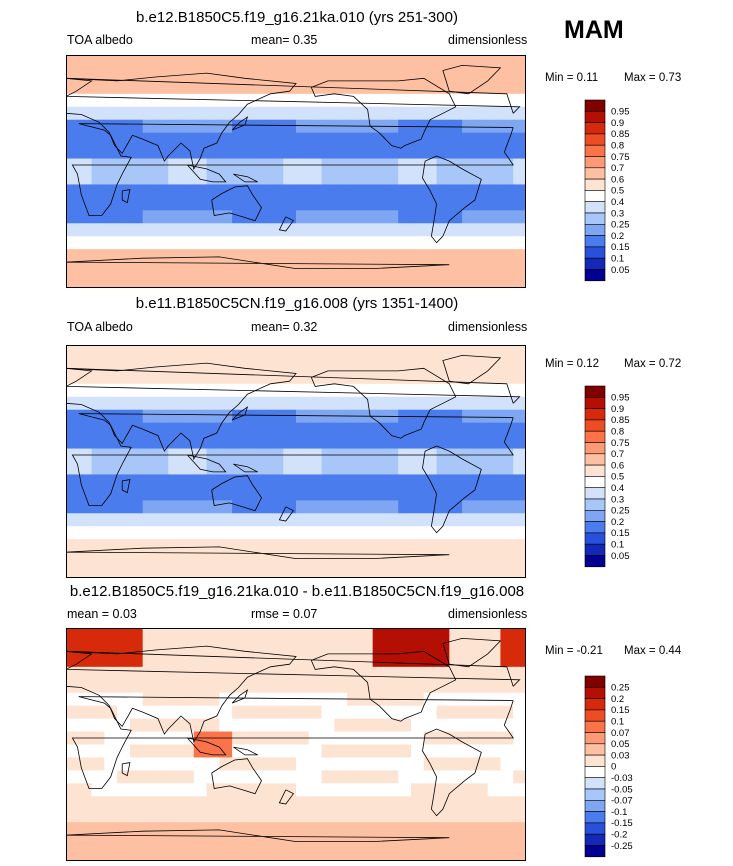 This screenshot has width=733, height=866. Describe the element at coordinates (613, 767) in the screenshot. I see `colorbar-tick-label: 0` at that location.